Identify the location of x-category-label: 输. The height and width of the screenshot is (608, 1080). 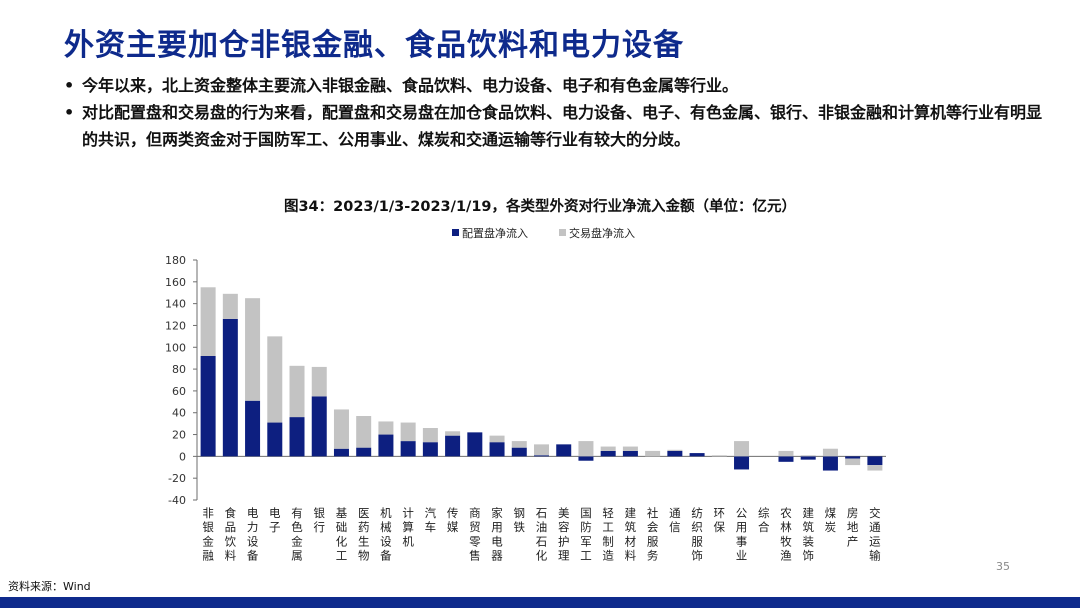
(875, 556).